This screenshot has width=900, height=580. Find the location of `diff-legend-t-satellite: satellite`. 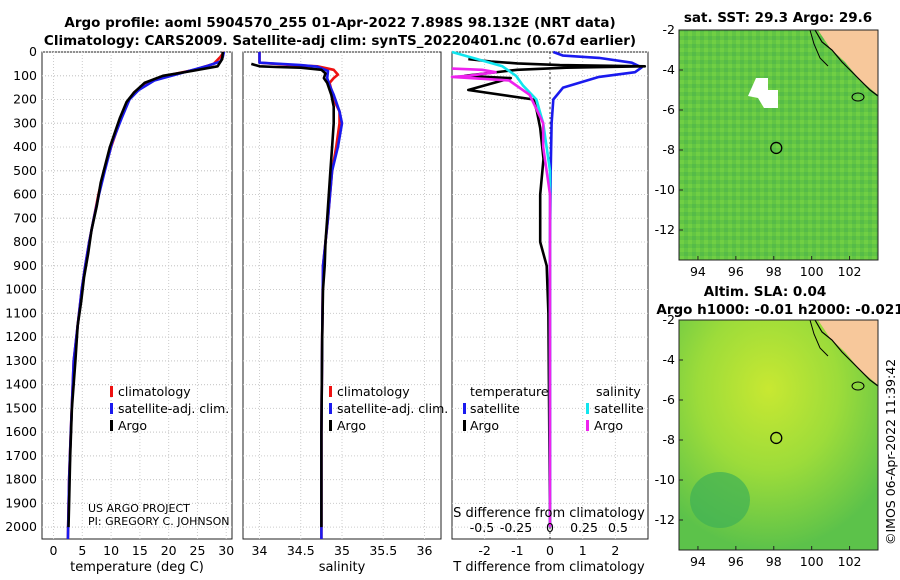

diff-legend-t-satellite: satellite is located at coordinates (495, 408).